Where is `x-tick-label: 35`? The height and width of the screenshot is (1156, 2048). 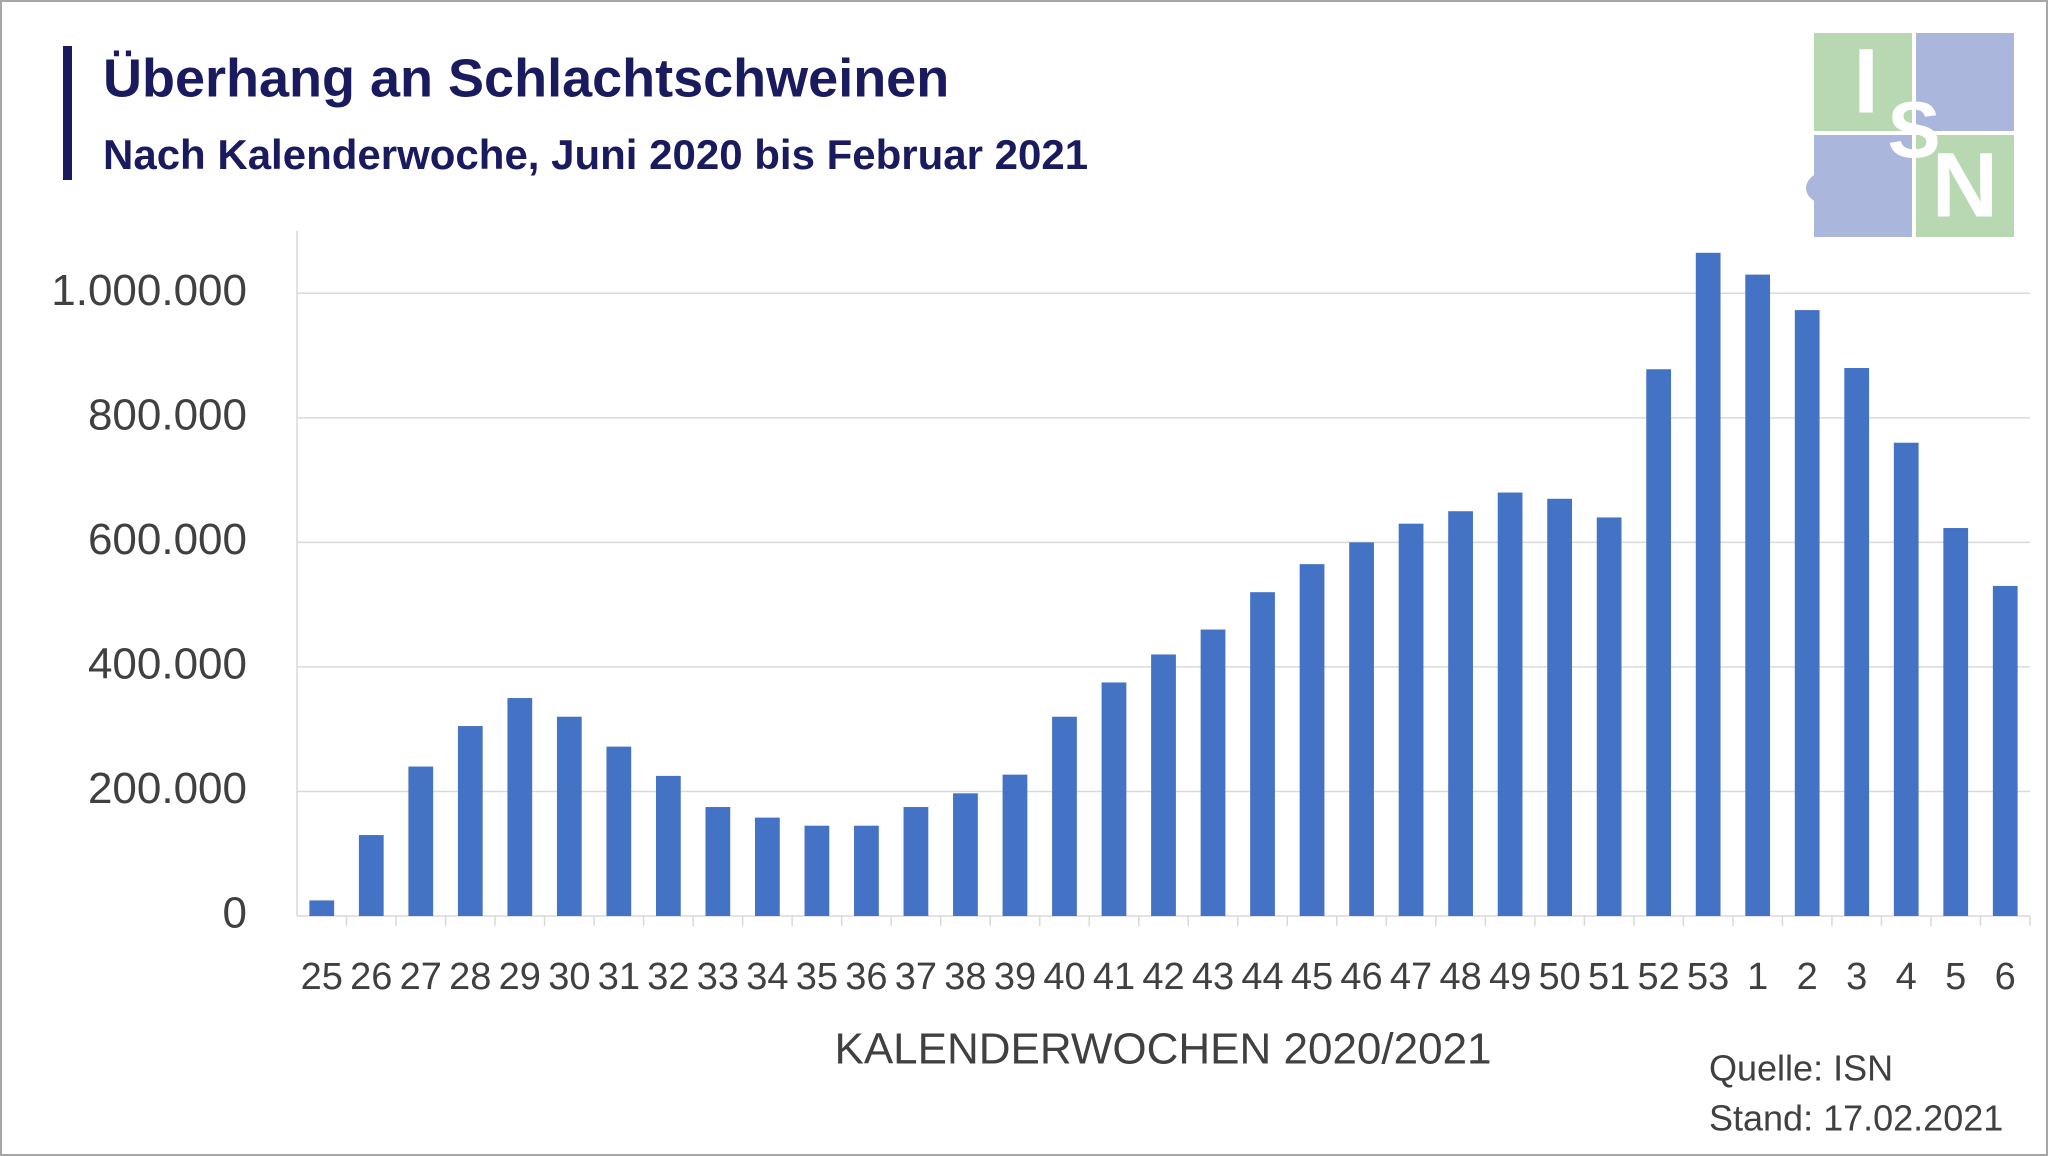
x-tick-label: 35 is located at coordinates (817, 977).